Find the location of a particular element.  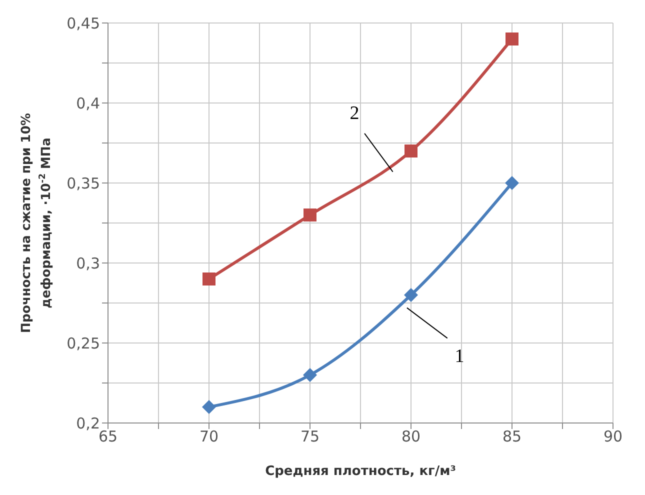

y-tick-label: 0,45 is located at coordinates (83, 23).